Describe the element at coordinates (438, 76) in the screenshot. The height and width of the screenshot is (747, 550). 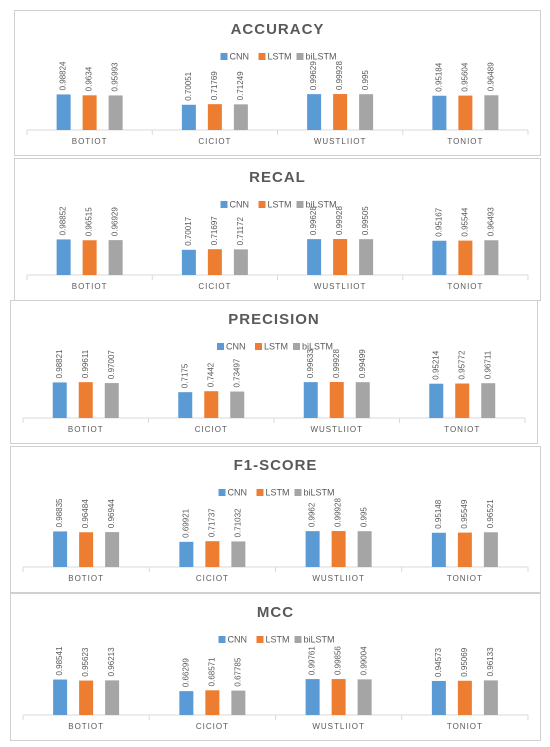
I see `value-label: 0.95184` at that location.